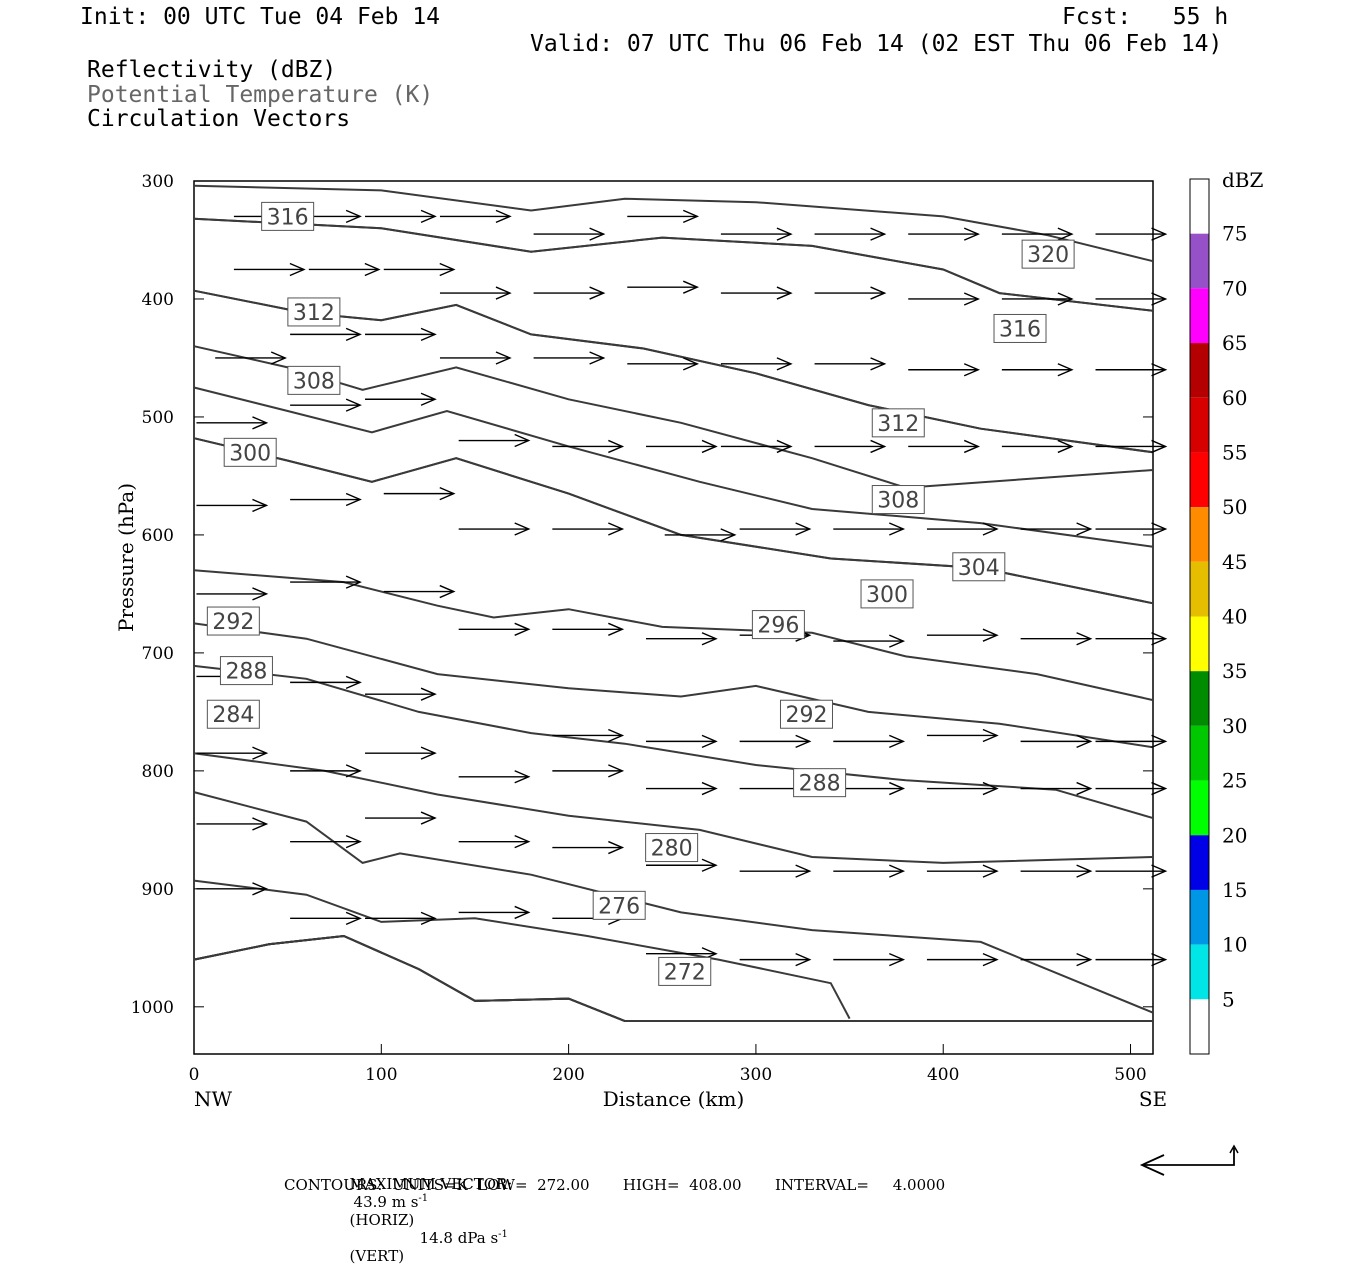 Image resolution: width=1350 pixels, height=1265 pixels. Describe the element at coordinates (260, 17) in the screenshot. I see `init-time: Init: 00 UTC Tue 04 Feb 14` at that location.